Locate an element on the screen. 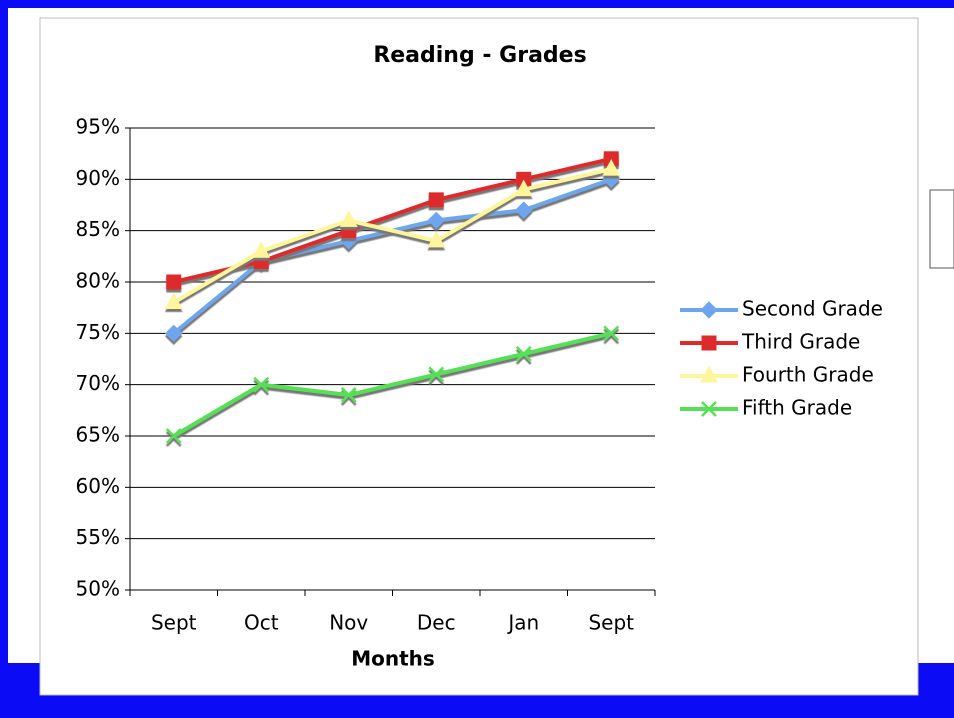 This screenshot has height=718, width=954. legend-label: Fourth Grade is located at coordinates (808, 375).